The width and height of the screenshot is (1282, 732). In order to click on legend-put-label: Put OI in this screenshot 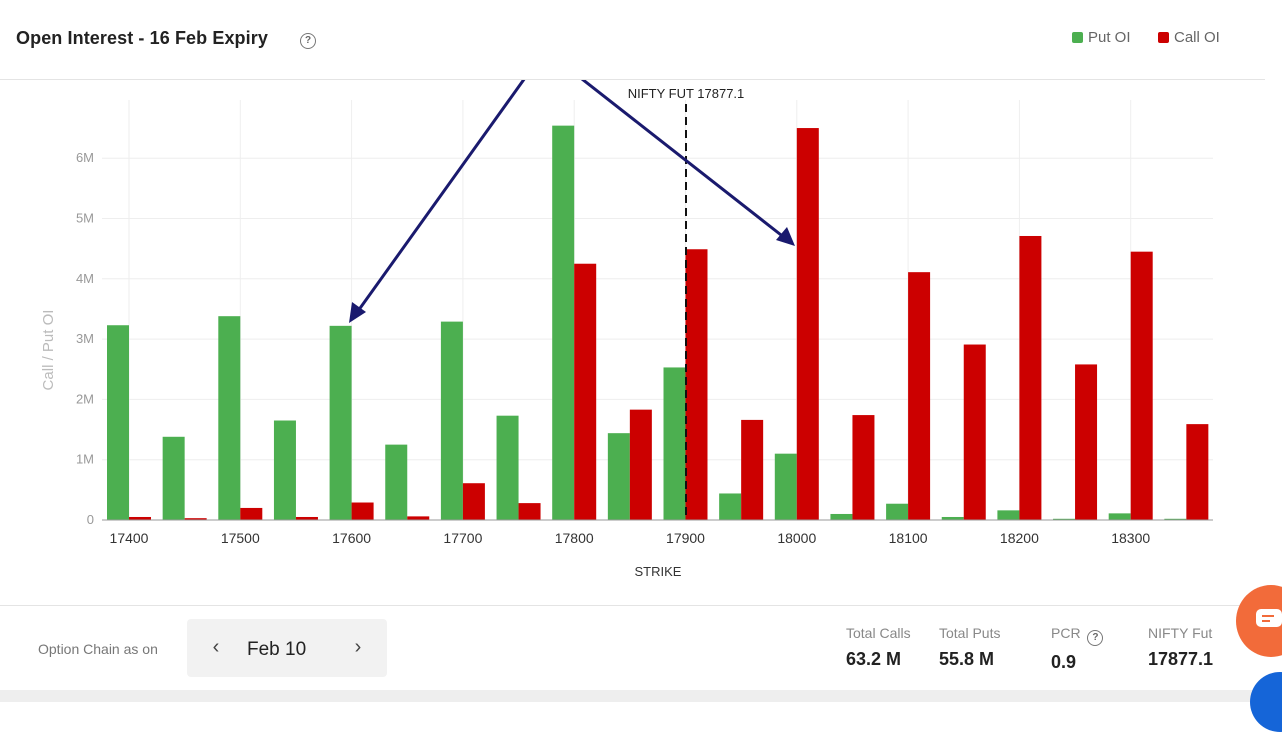, I will do `click(1109, 37)`.